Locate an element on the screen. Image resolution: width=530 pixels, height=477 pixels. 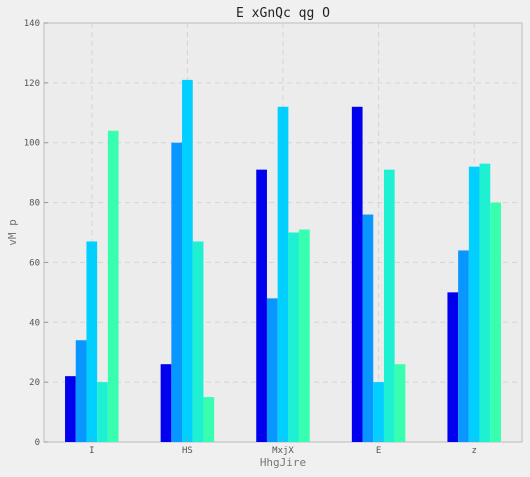
y-tick-label: 0 is located at coordinates (37, 443).